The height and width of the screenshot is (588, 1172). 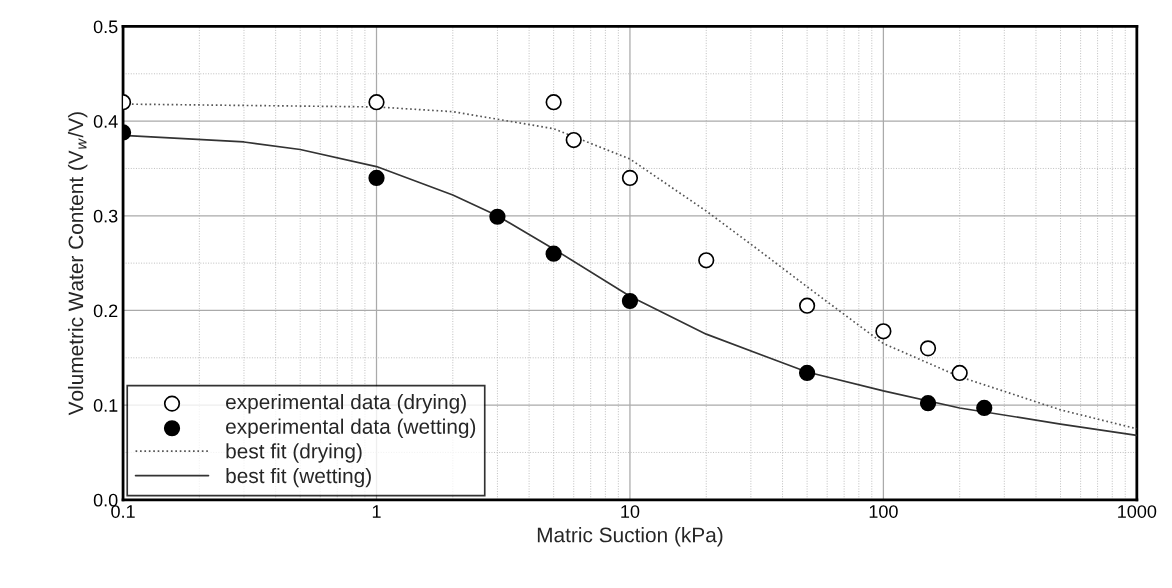 What do you see at coordinates (298, 477) in the screenshot?
I see `legend-label: best fit (wetting)` at bounding box center [298, 477].